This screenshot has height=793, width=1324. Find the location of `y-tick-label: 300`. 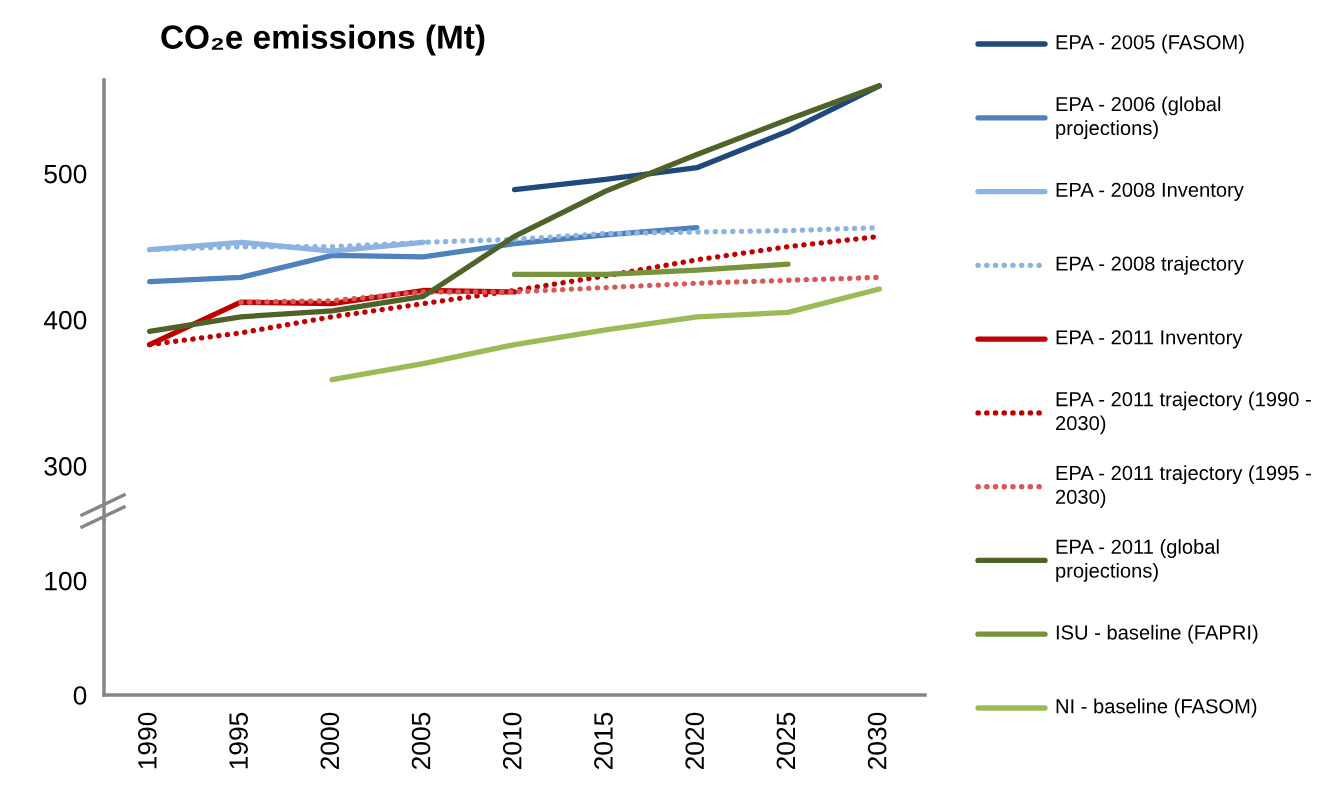

y-tick-label: 300 is located at coordinates (65, 466).